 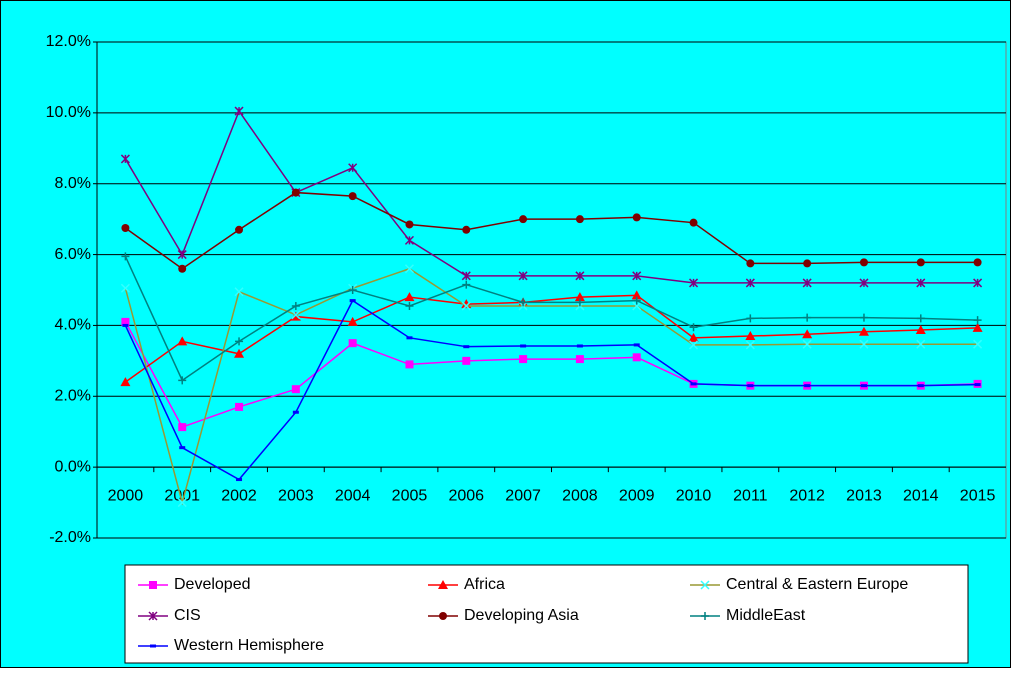 What do you see at coordinates (182, 495) in the screenshot?
I see `x-tick-label: 2001` at bounding box center [182, 495].